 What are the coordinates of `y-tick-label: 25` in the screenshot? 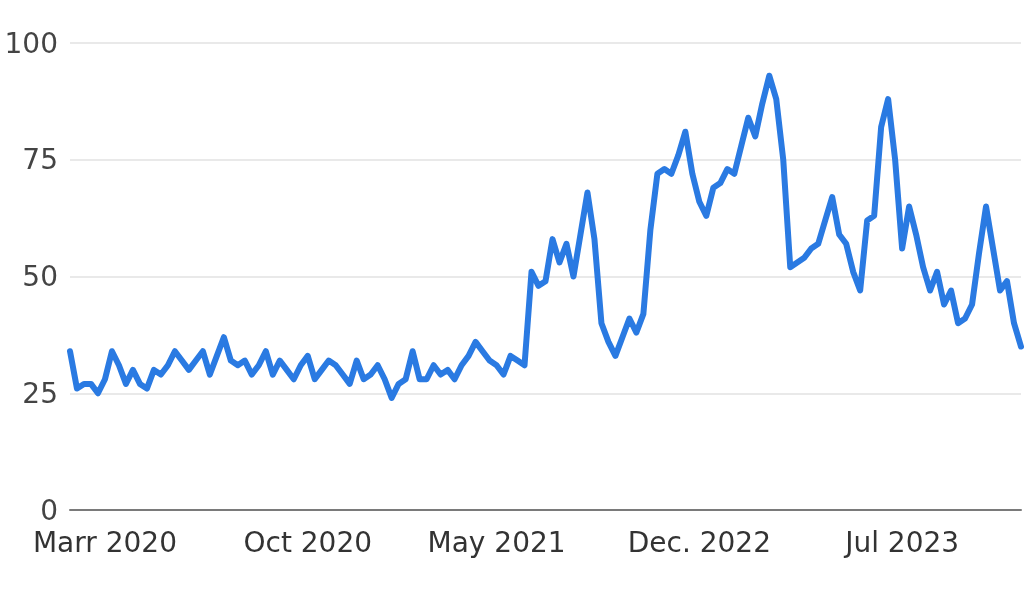 It's located at (40, 393).